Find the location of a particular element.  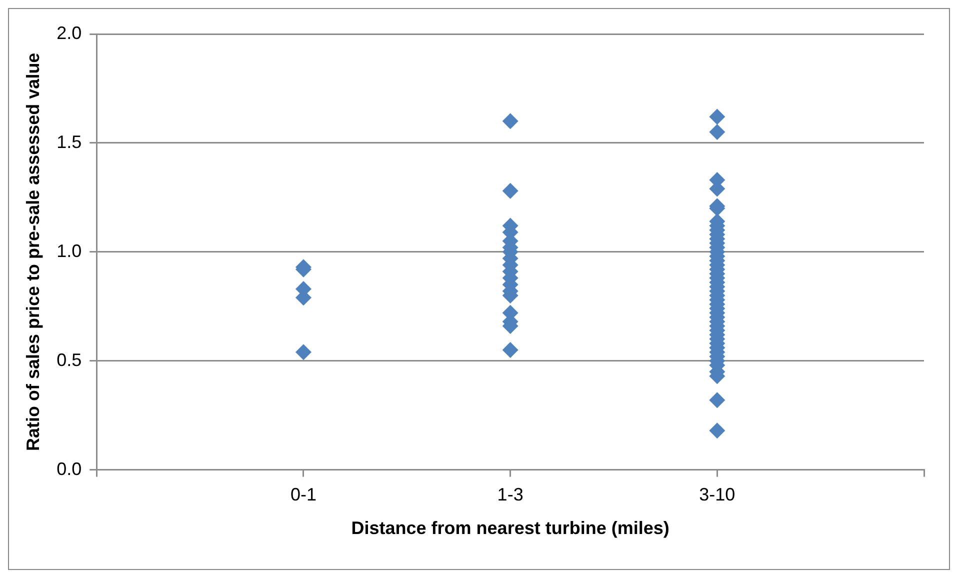

y-tick-label: 2.0 is located at coordinates (69, 32).